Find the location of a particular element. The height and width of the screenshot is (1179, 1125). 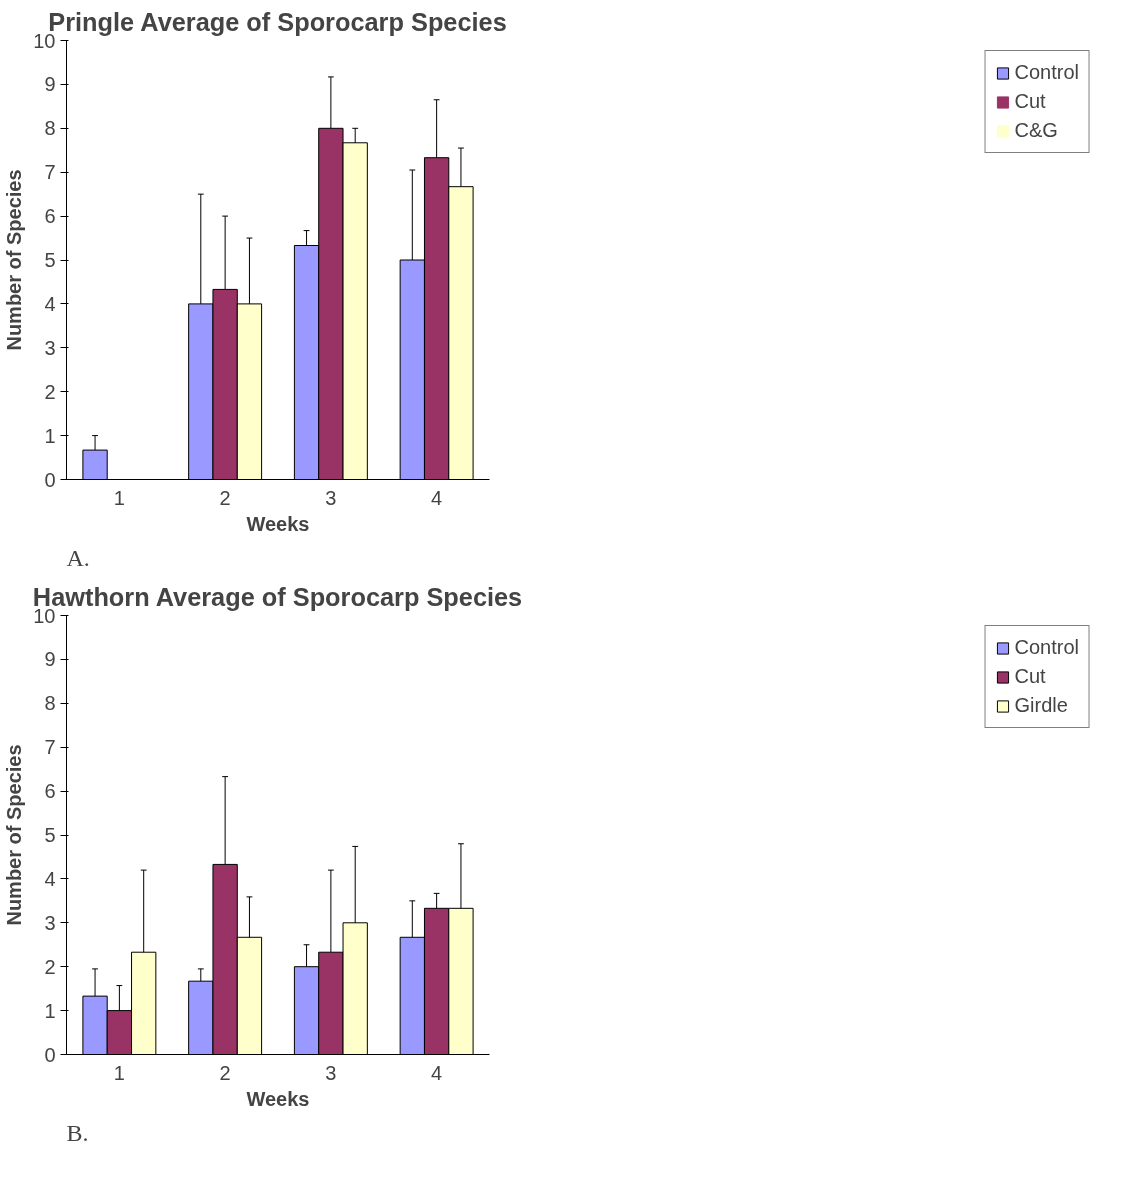

text: A. is located at coordinates (78, 557).